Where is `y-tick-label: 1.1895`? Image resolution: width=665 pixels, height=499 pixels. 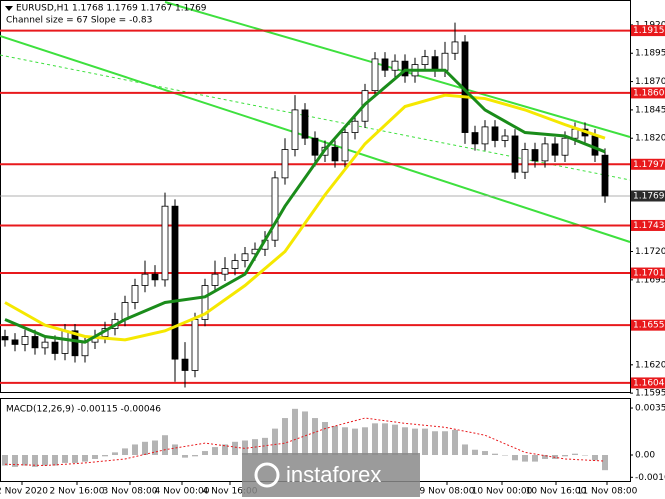 y-tick-label: 1.1895 is located at coordinates (650, 54).